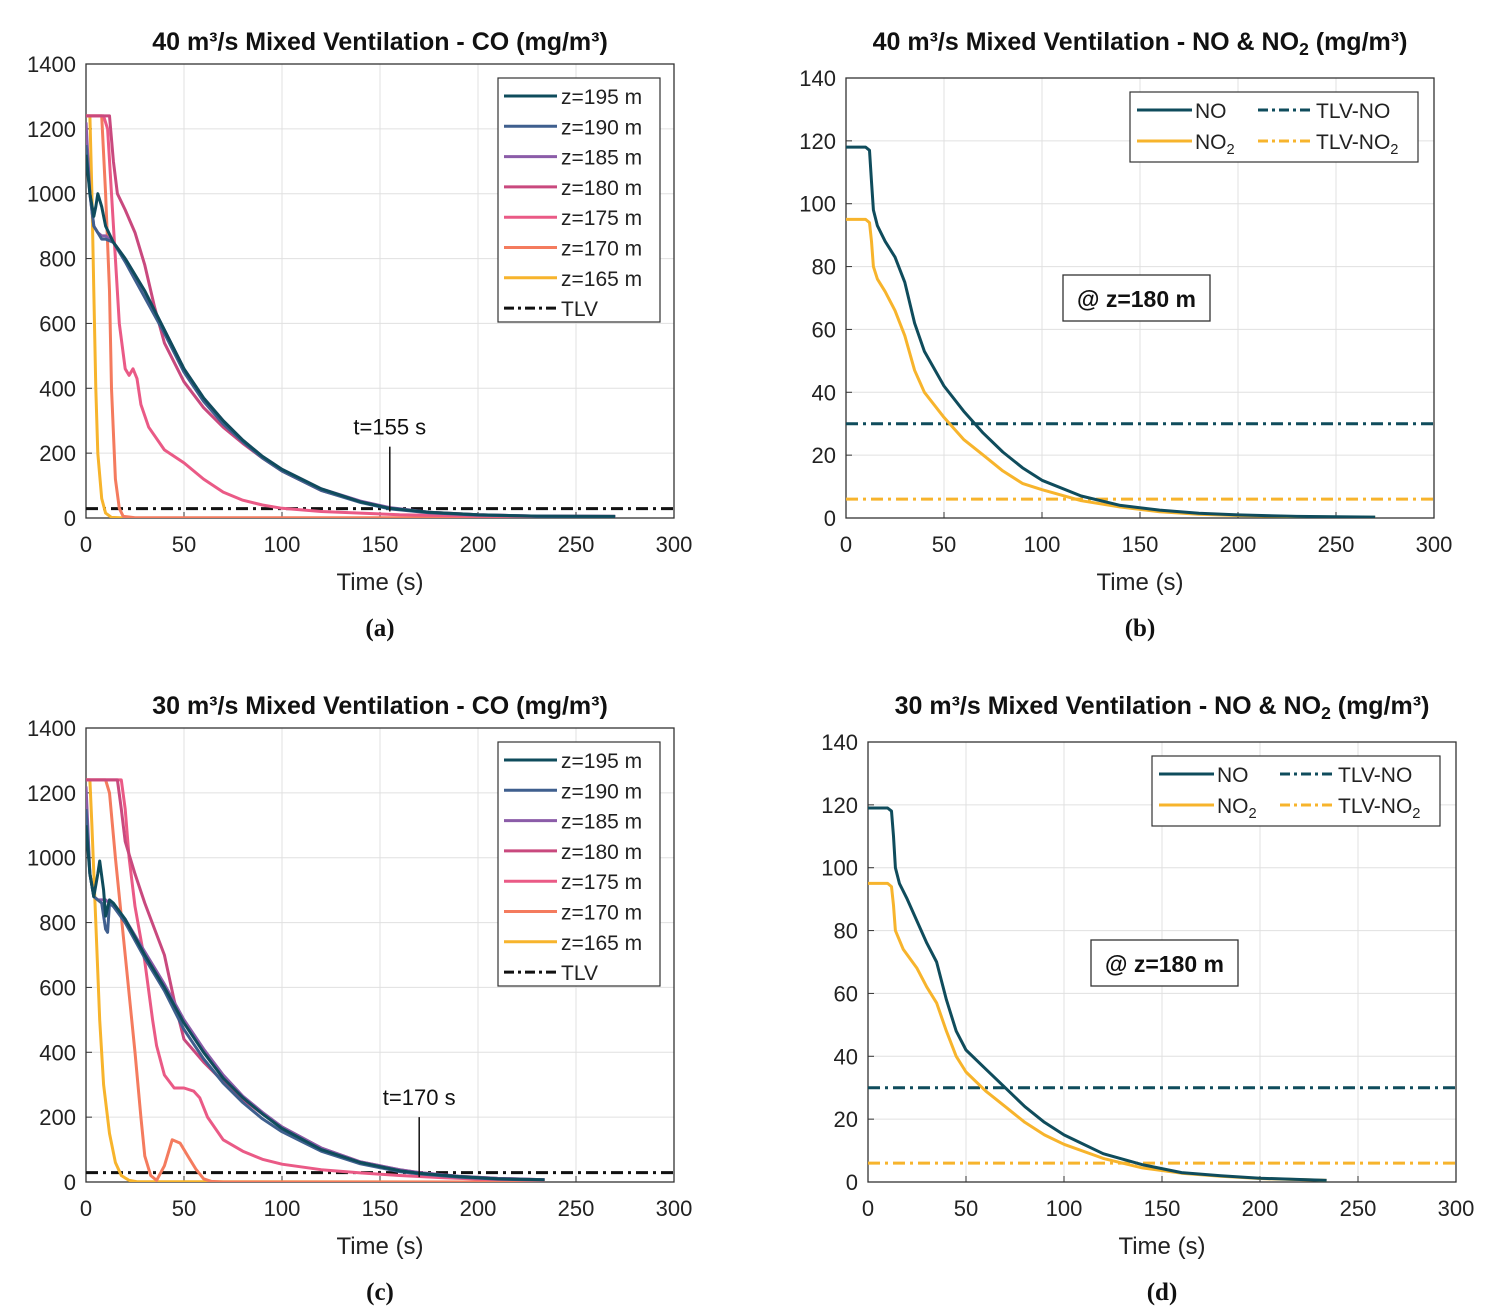 This screenshot has width=1492, height=1316. I want to click on annotation-box-text: @ z=180 m, so click(1164, 964).